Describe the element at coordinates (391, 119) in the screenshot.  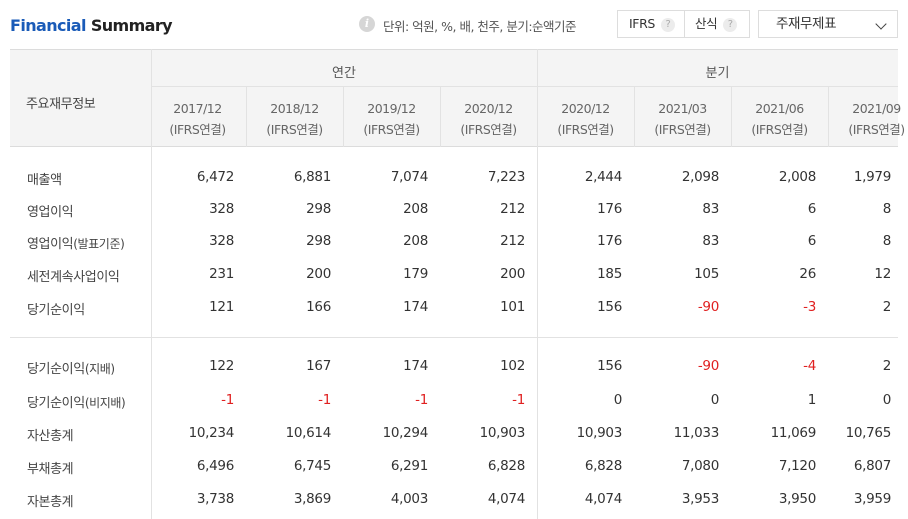
I see `column-header: 2019/12 (IFRS연결)` at that location.